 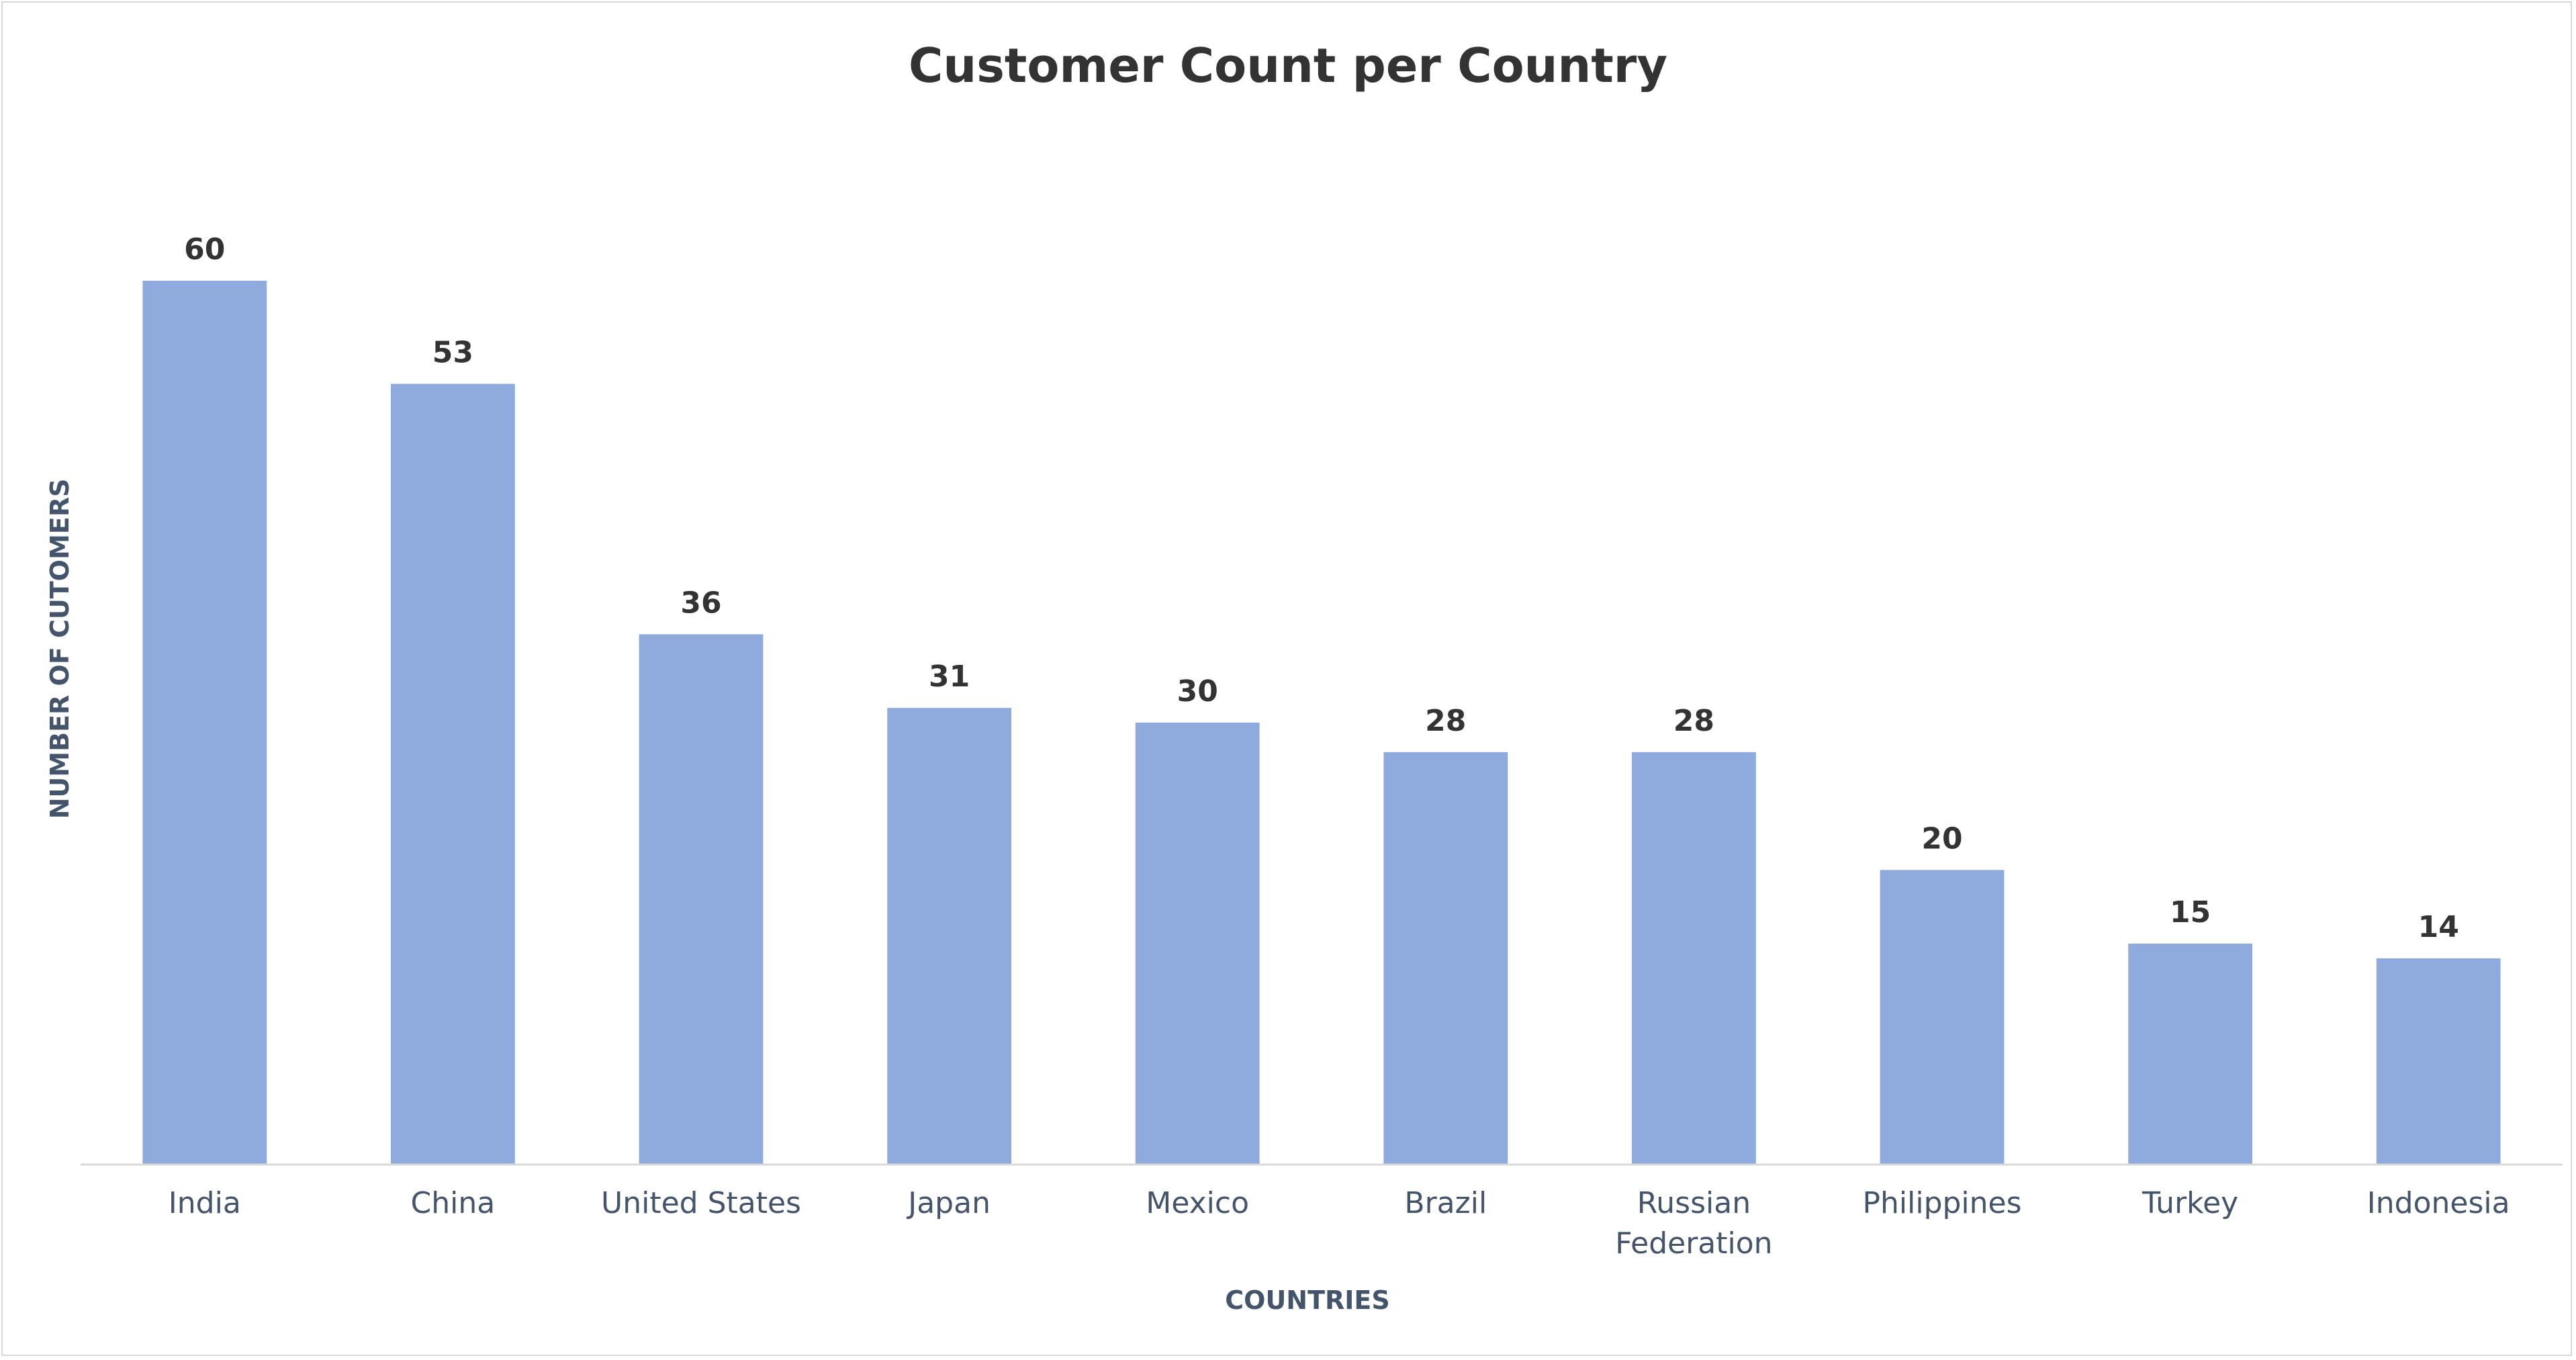 I want to click on bar-indonesia, so click(x=2438, y=1061).